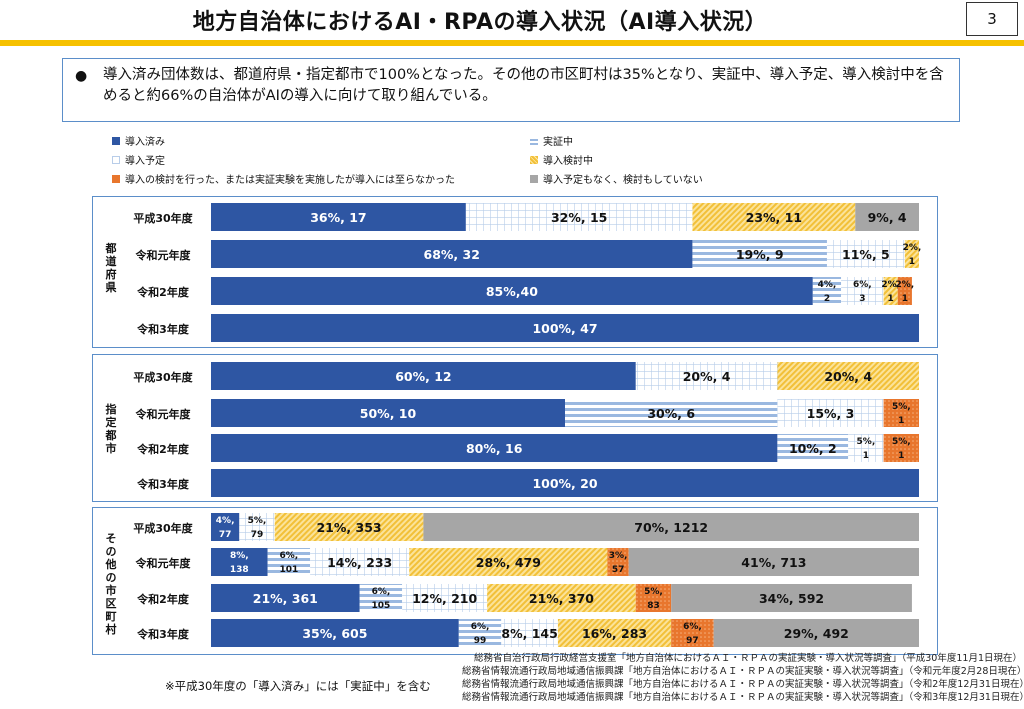  I want to click on data-label-count: 77, so click(225, 535).